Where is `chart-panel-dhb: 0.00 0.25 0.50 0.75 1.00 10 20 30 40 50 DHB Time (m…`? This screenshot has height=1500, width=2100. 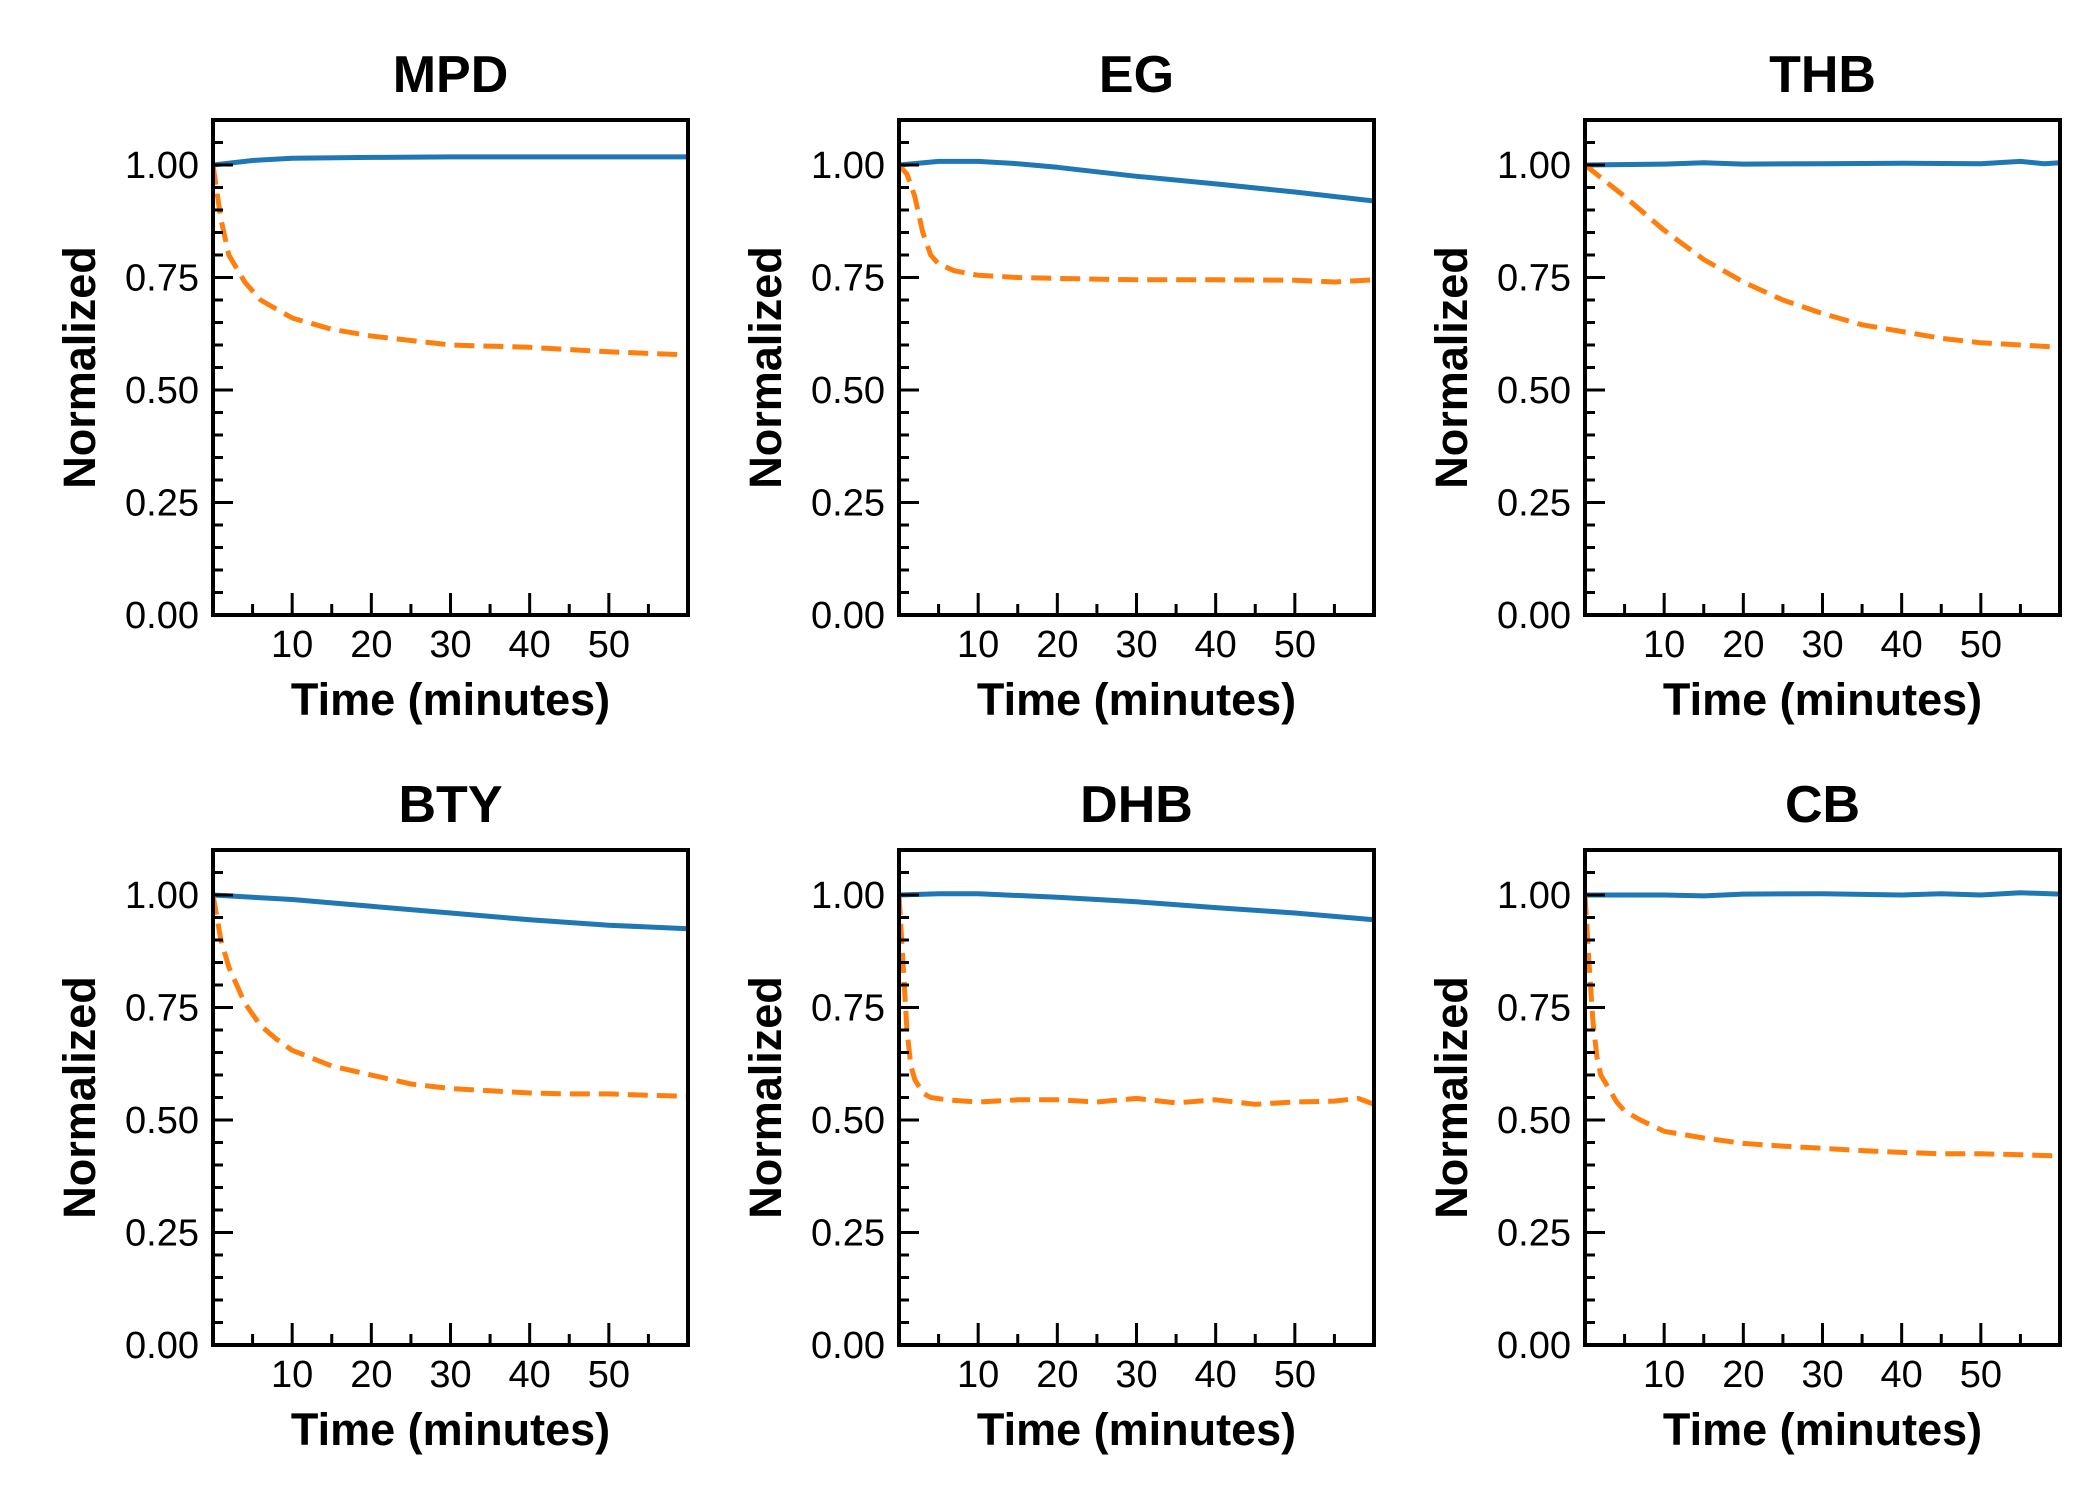
chart-panel-dhb: 0.00 0.25 0.50 0.75 1.00 10 20 30 40 50 DHB Time (m… is located at coordinates (1058, 1115).